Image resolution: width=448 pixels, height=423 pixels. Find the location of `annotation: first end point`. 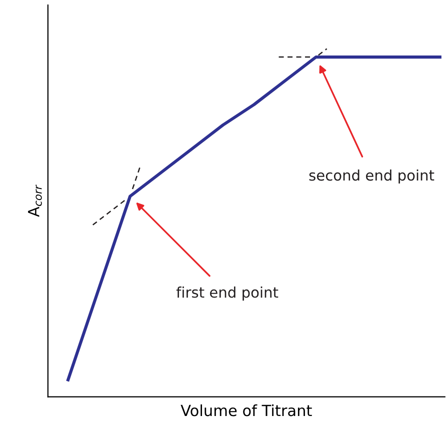

annotation: first end point is located at coordinates (227, 293).